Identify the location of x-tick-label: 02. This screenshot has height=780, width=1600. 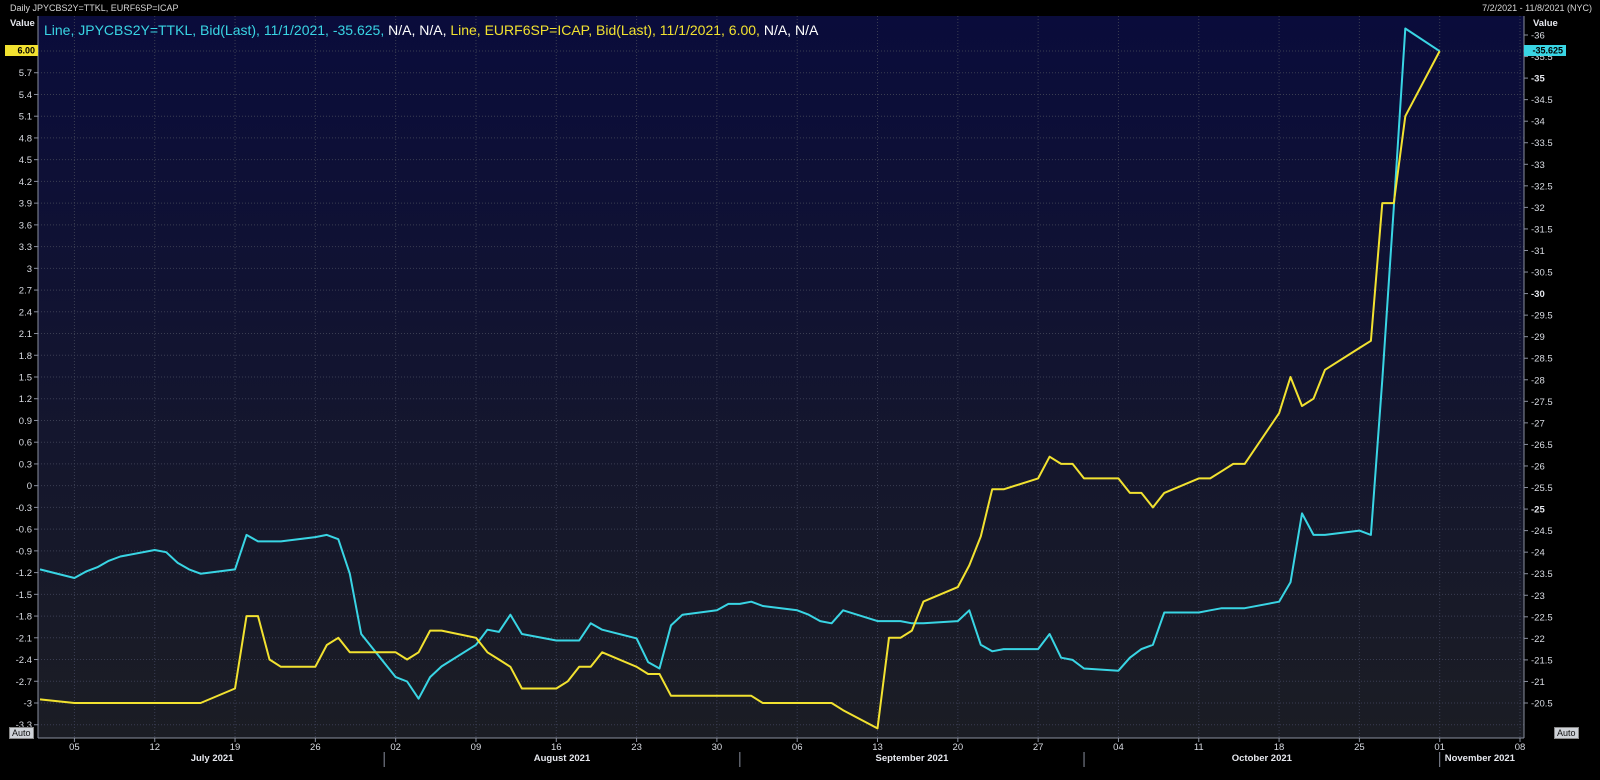
(395, 747).